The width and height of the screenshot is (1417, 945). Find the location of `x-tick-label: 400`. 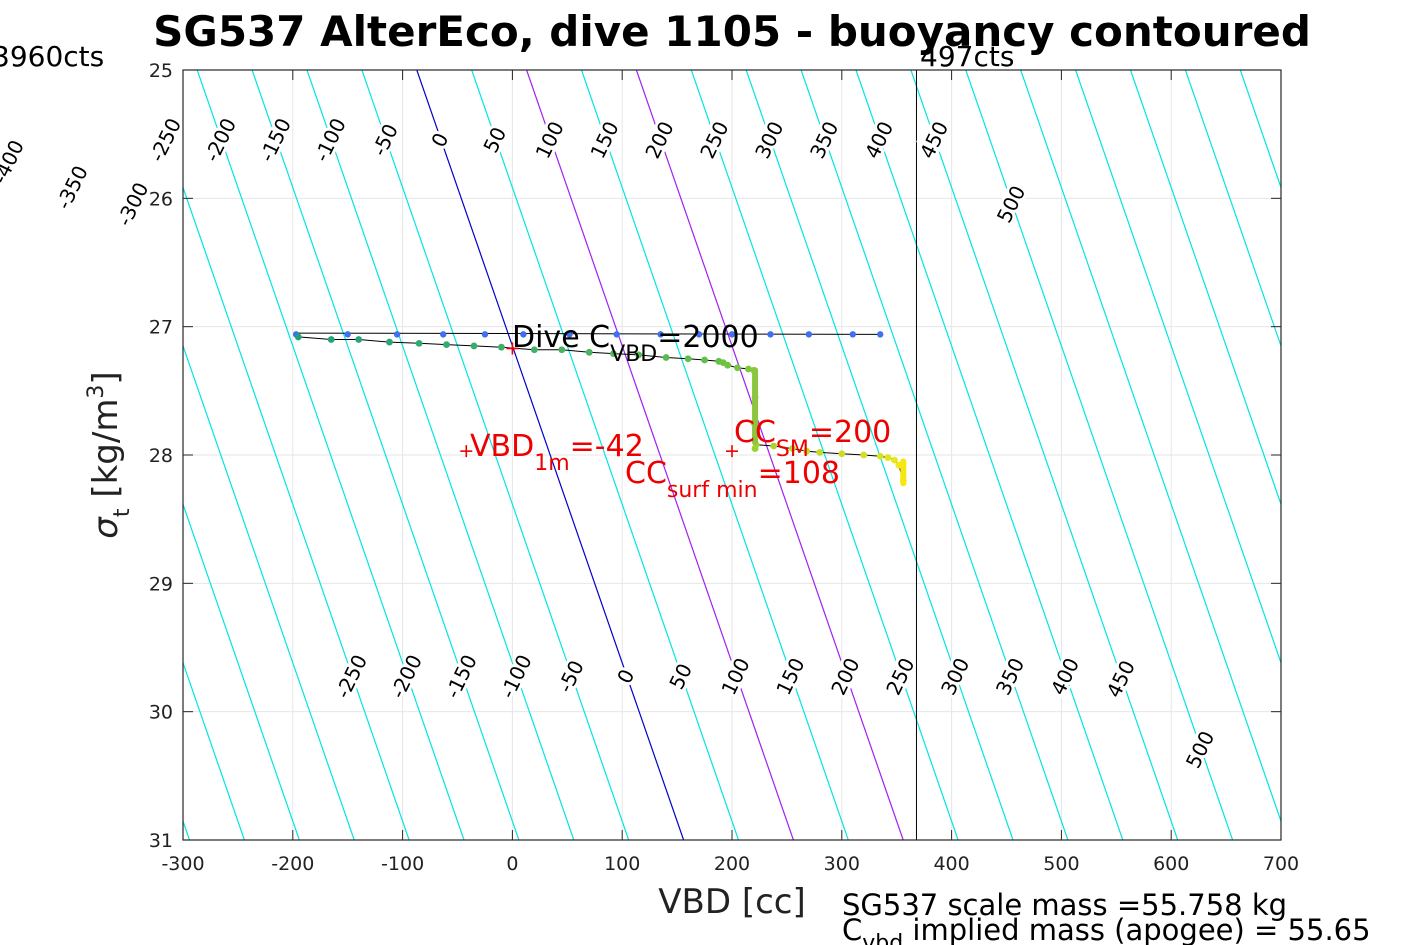

x-tick-label: 400 is located at coordinates (951, 864).